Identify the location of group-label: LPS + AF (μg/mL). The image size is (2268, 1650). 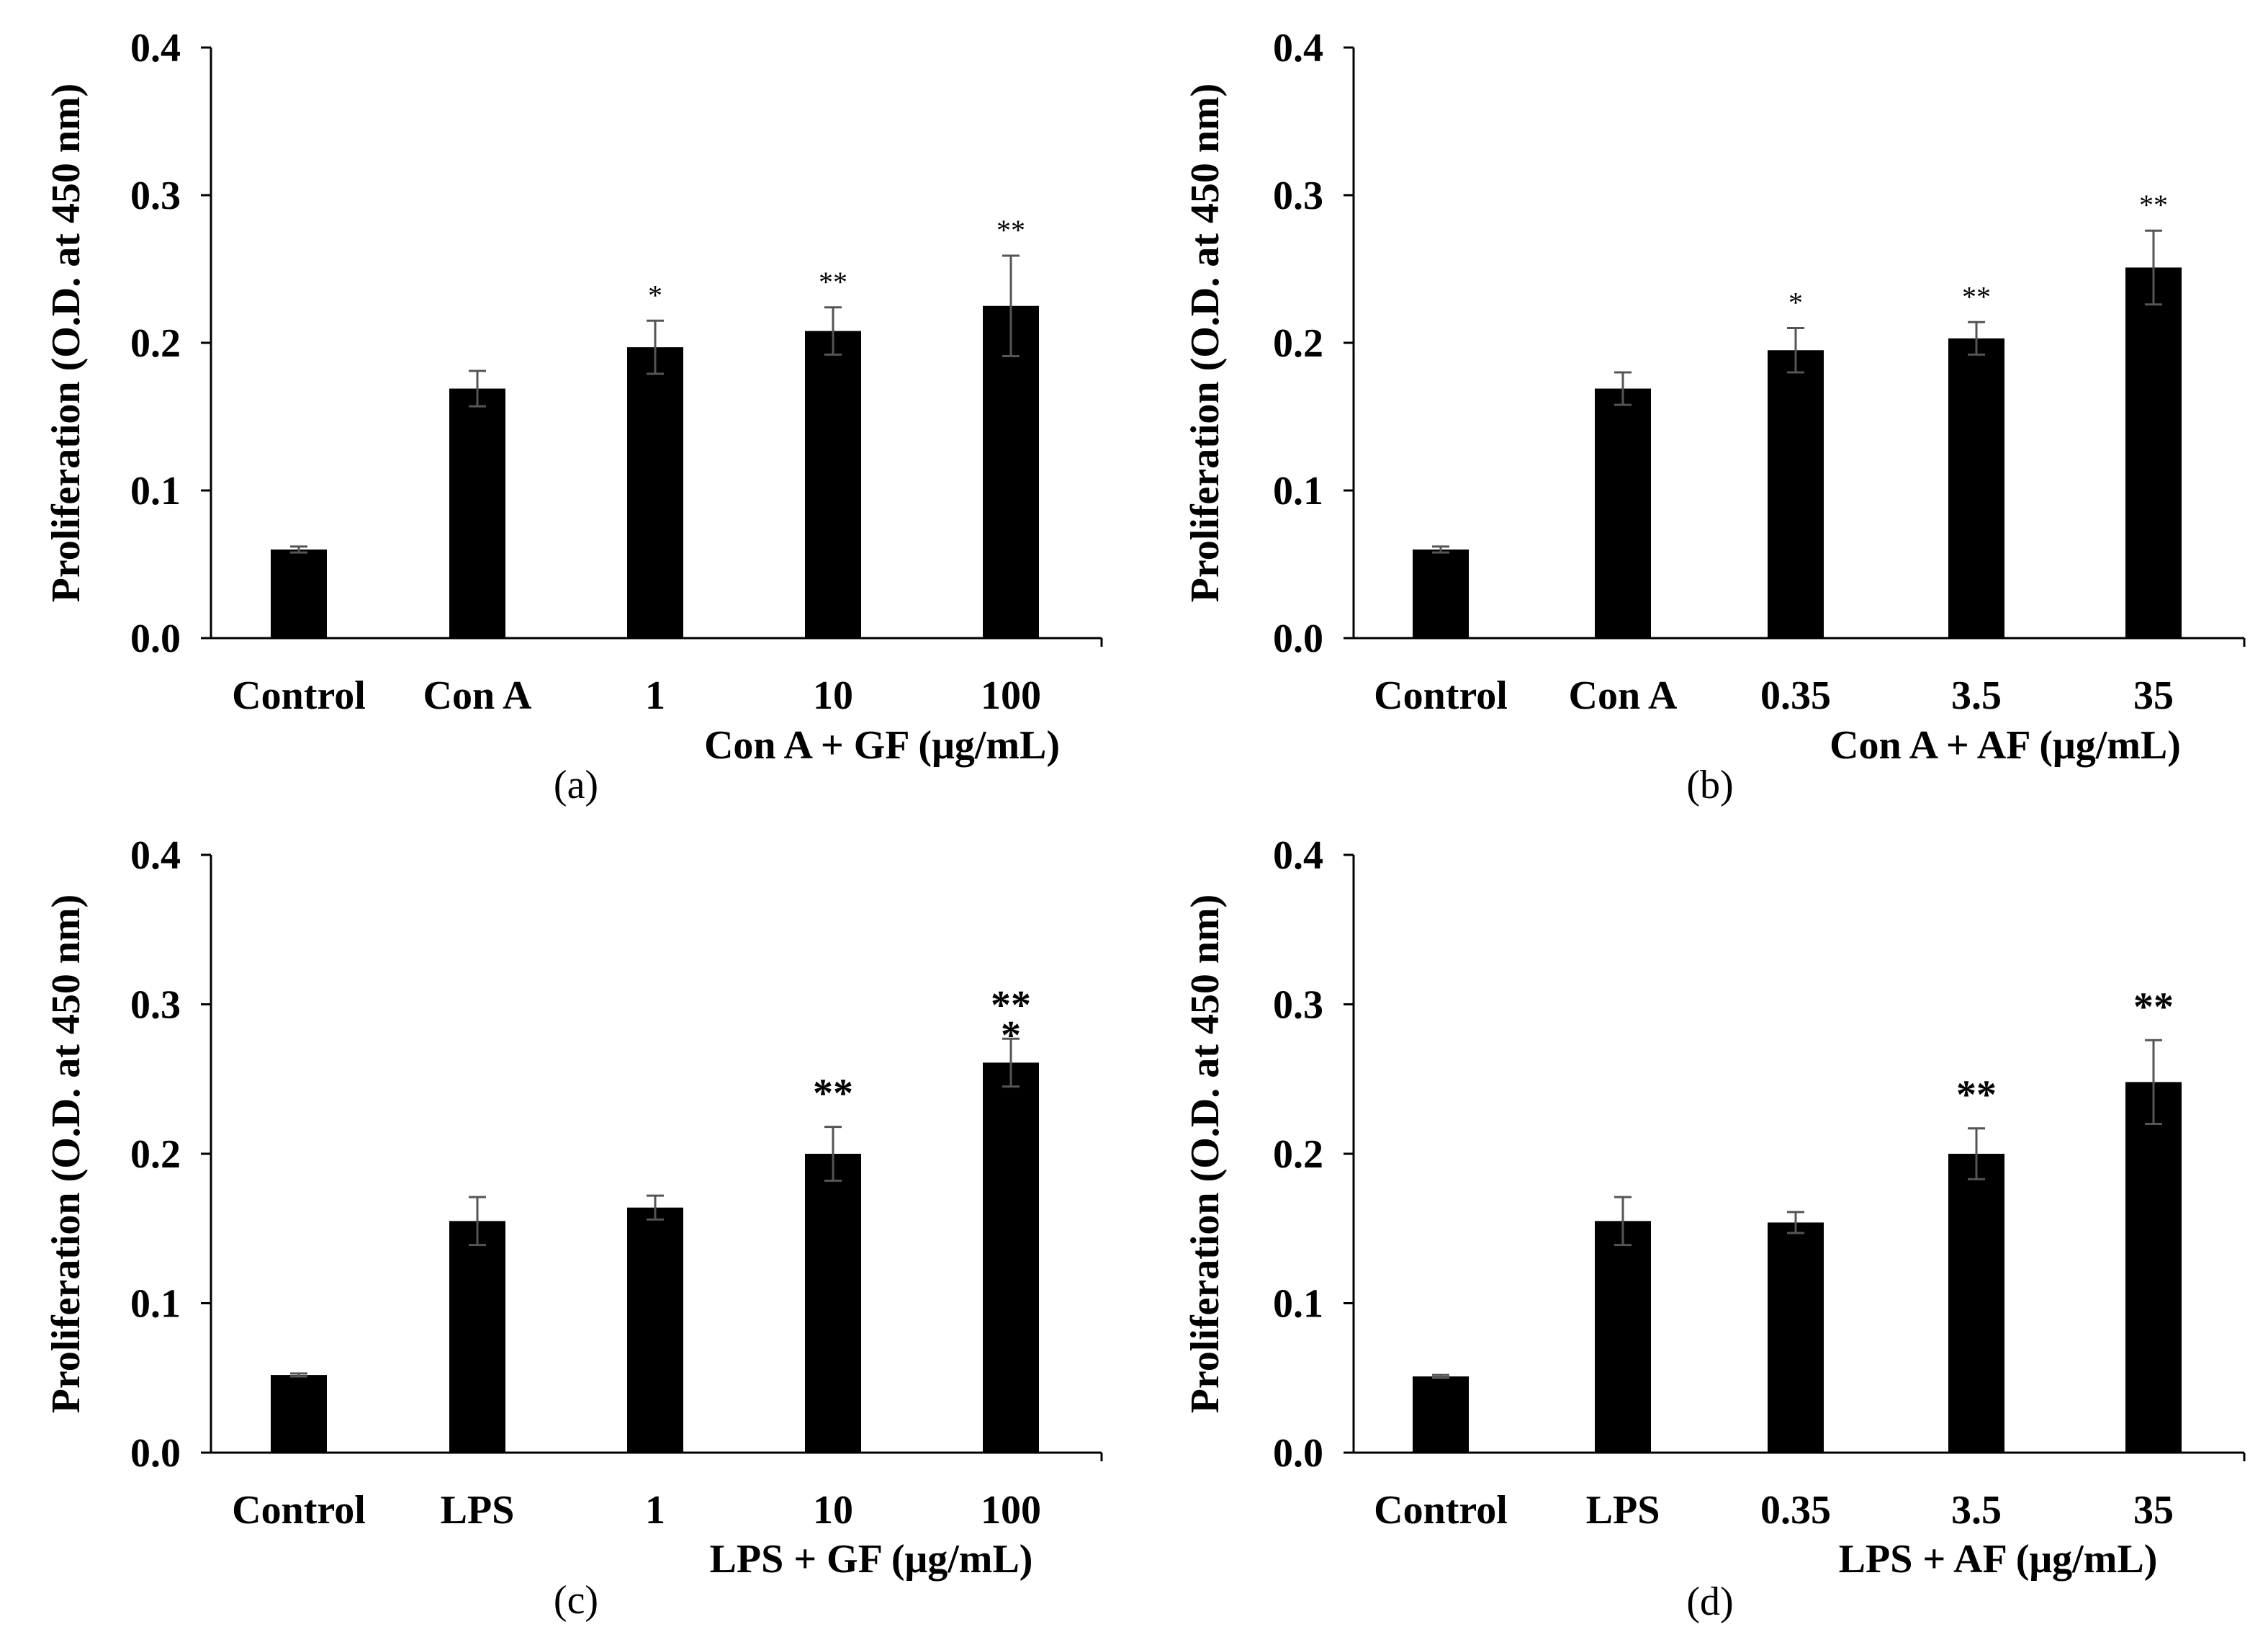
(1998, 1559).